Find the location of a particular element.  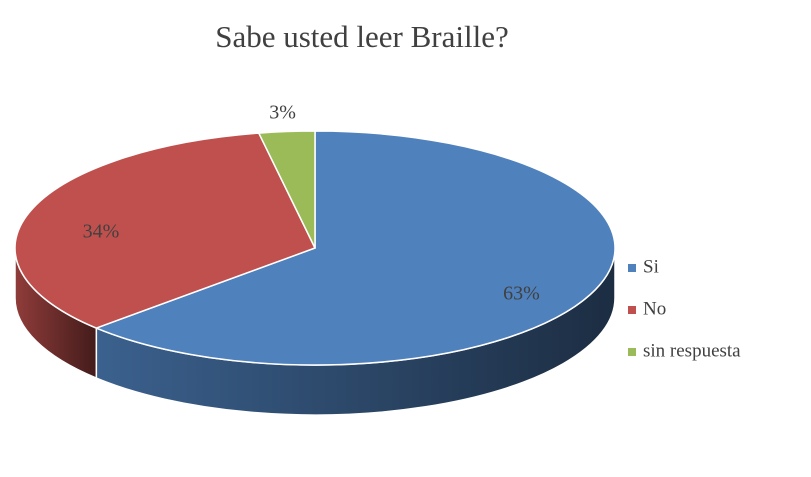

slice is located at coordinates (286, 189).